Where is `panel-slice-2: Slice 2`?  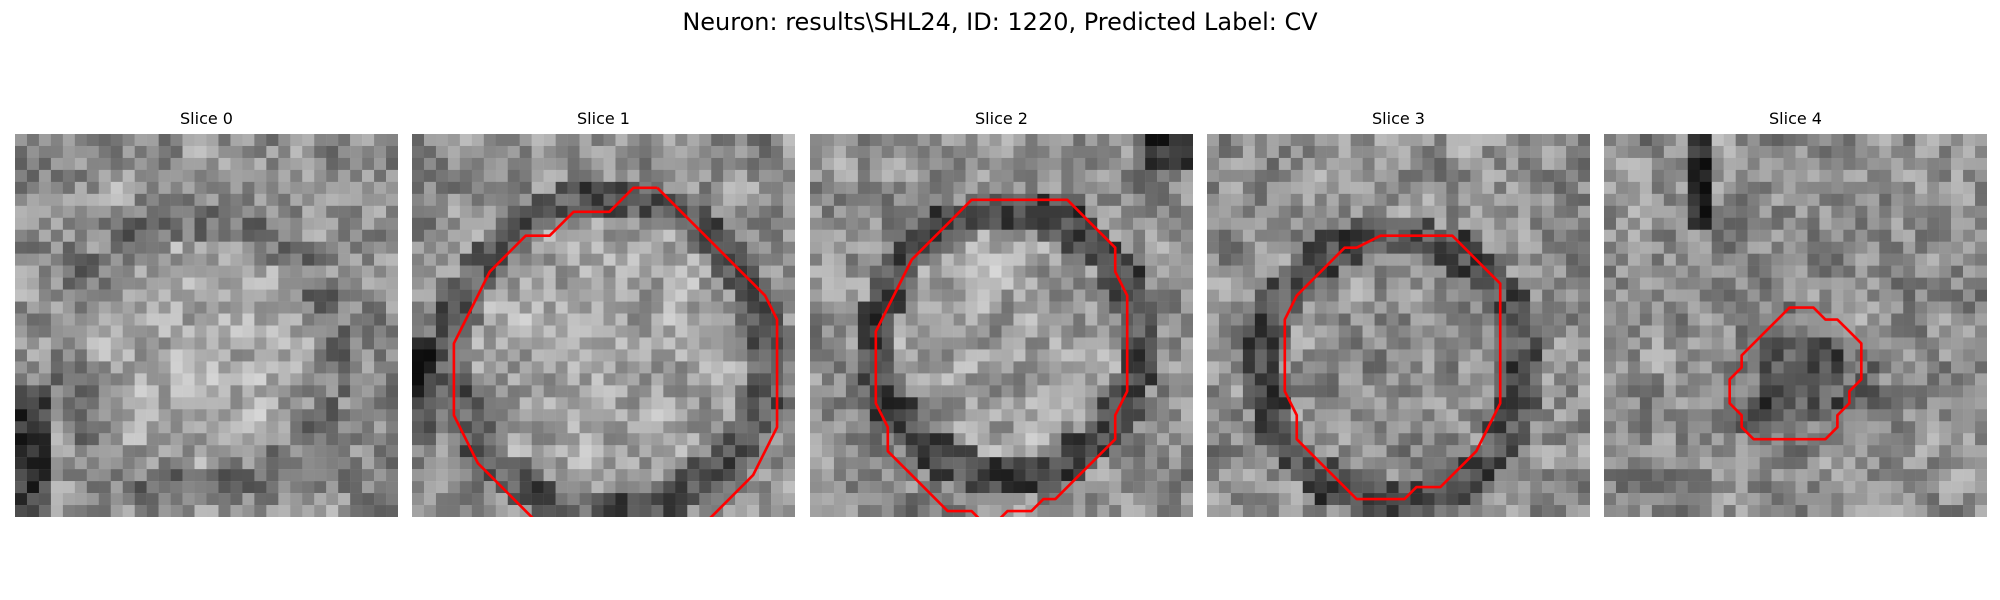 panel-slice-2: Slice 2 is located at coordinates (1001, 312).